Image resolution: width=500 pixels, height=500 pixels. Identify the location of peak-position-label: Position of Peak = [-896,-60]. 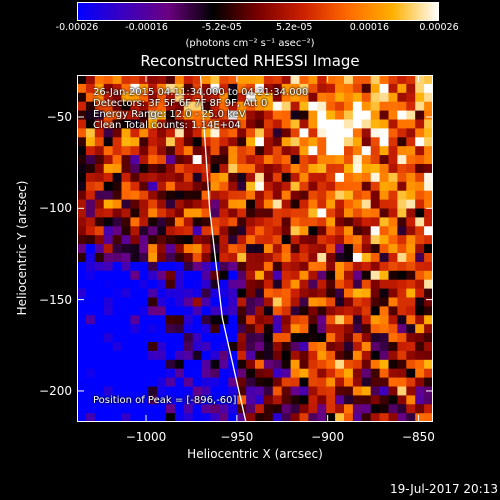
(165, 400).